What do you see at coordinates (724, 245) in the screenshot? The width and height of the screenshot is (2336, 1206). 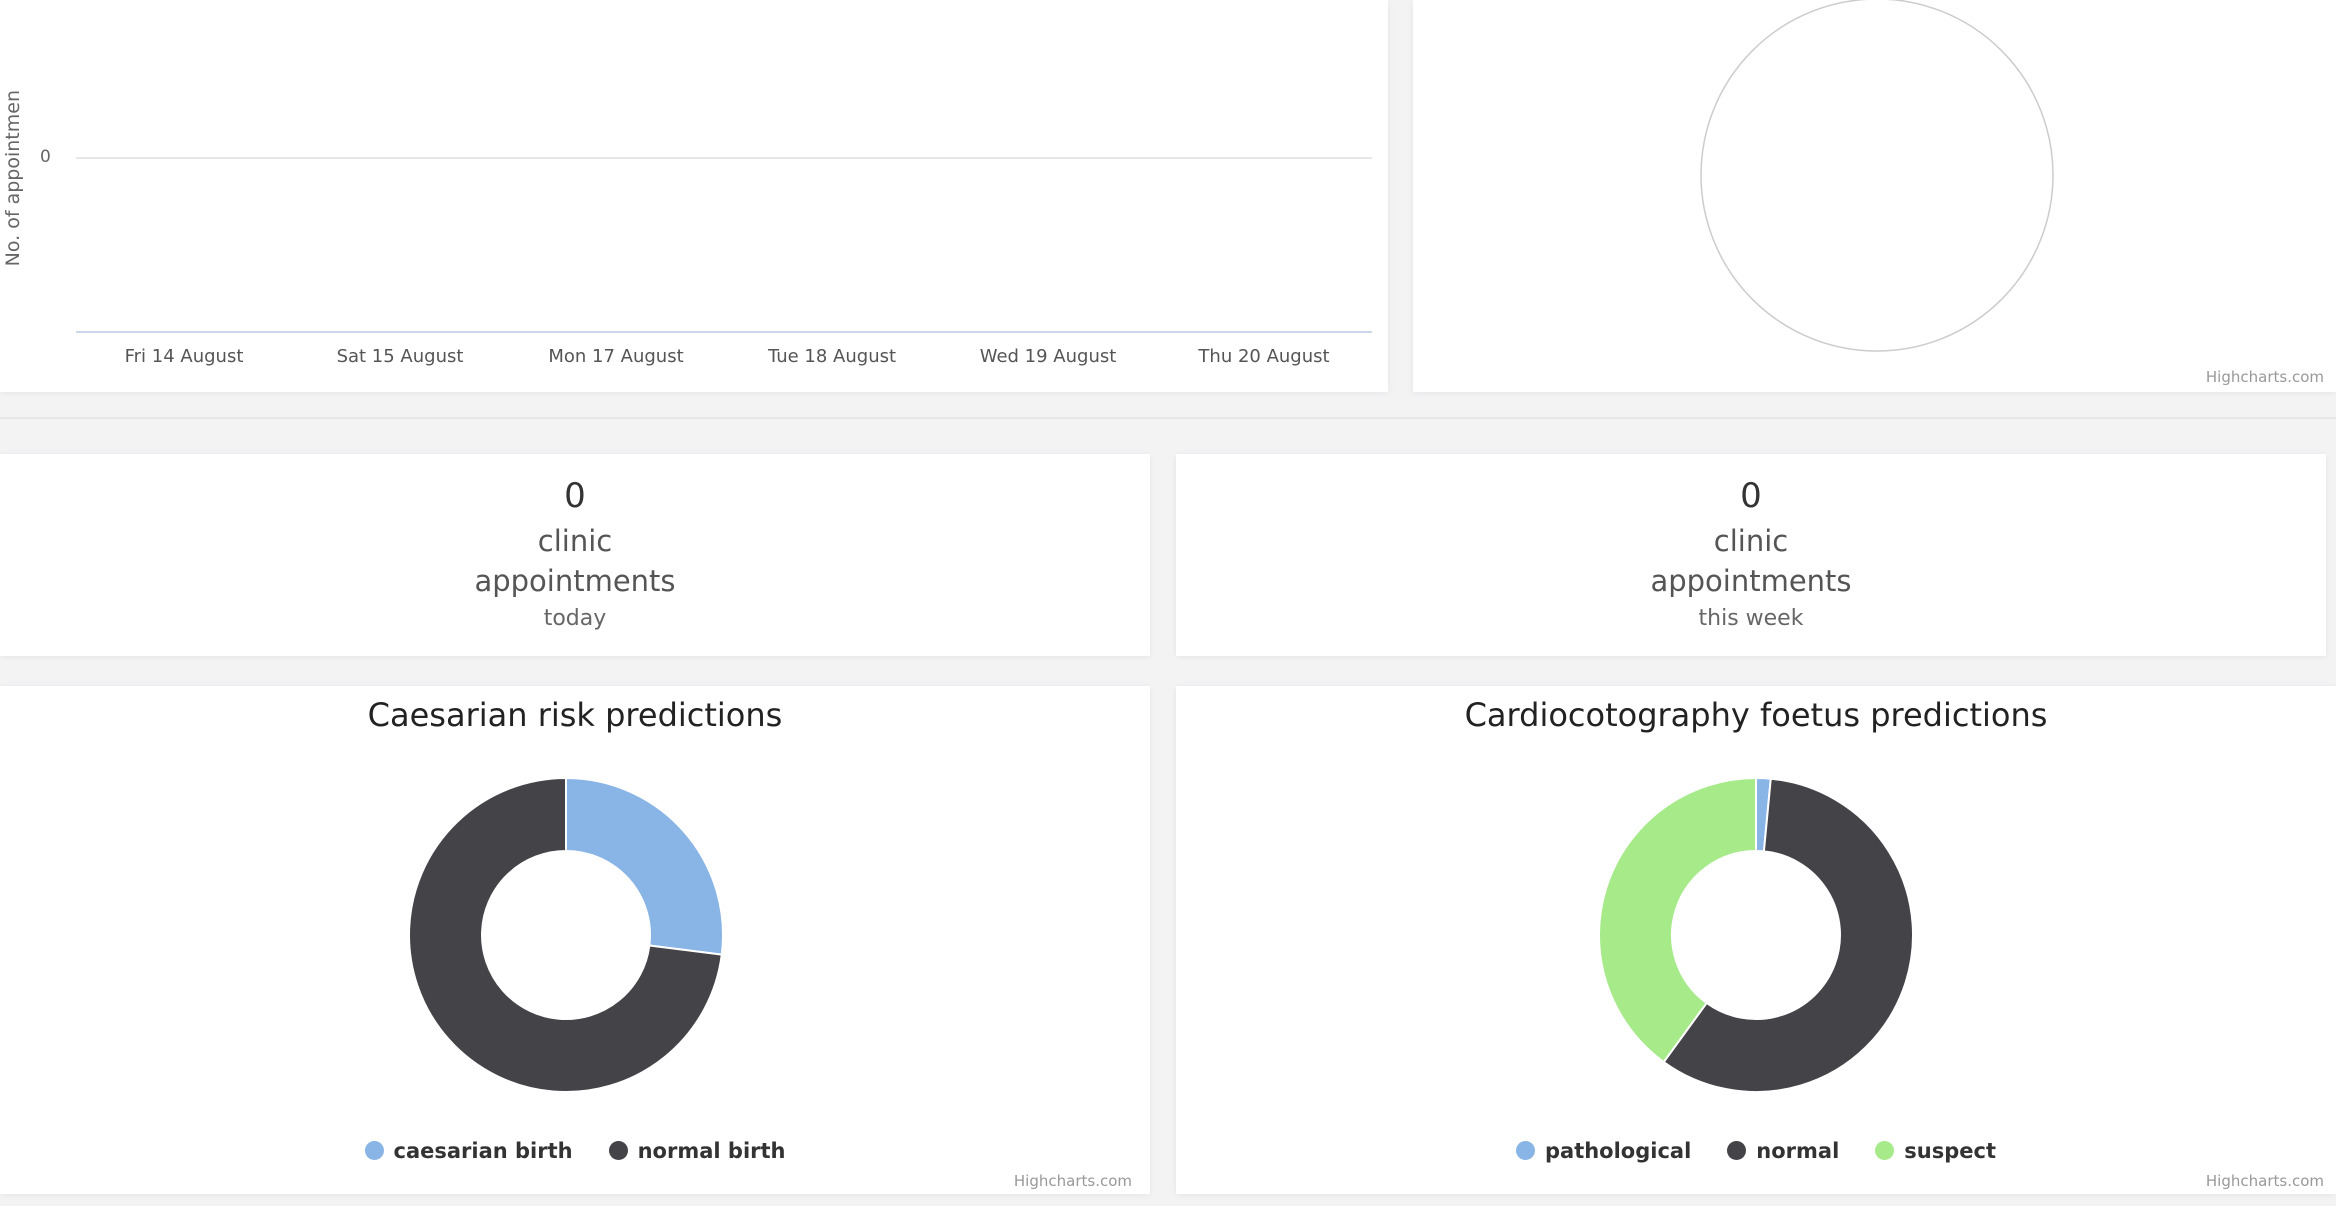 I see `appointments-plot` at bounding box center [724, 245].